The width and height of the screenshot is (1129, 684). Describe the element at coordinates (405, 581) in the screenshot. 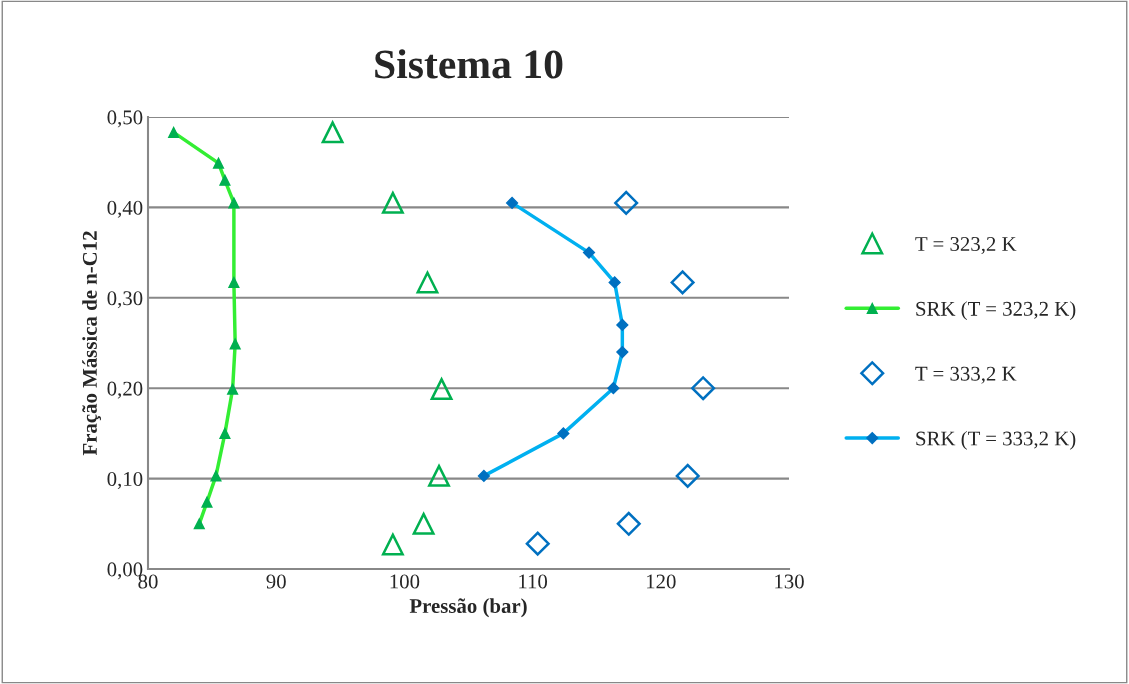

I see `x-tick-label: 100` at that location.